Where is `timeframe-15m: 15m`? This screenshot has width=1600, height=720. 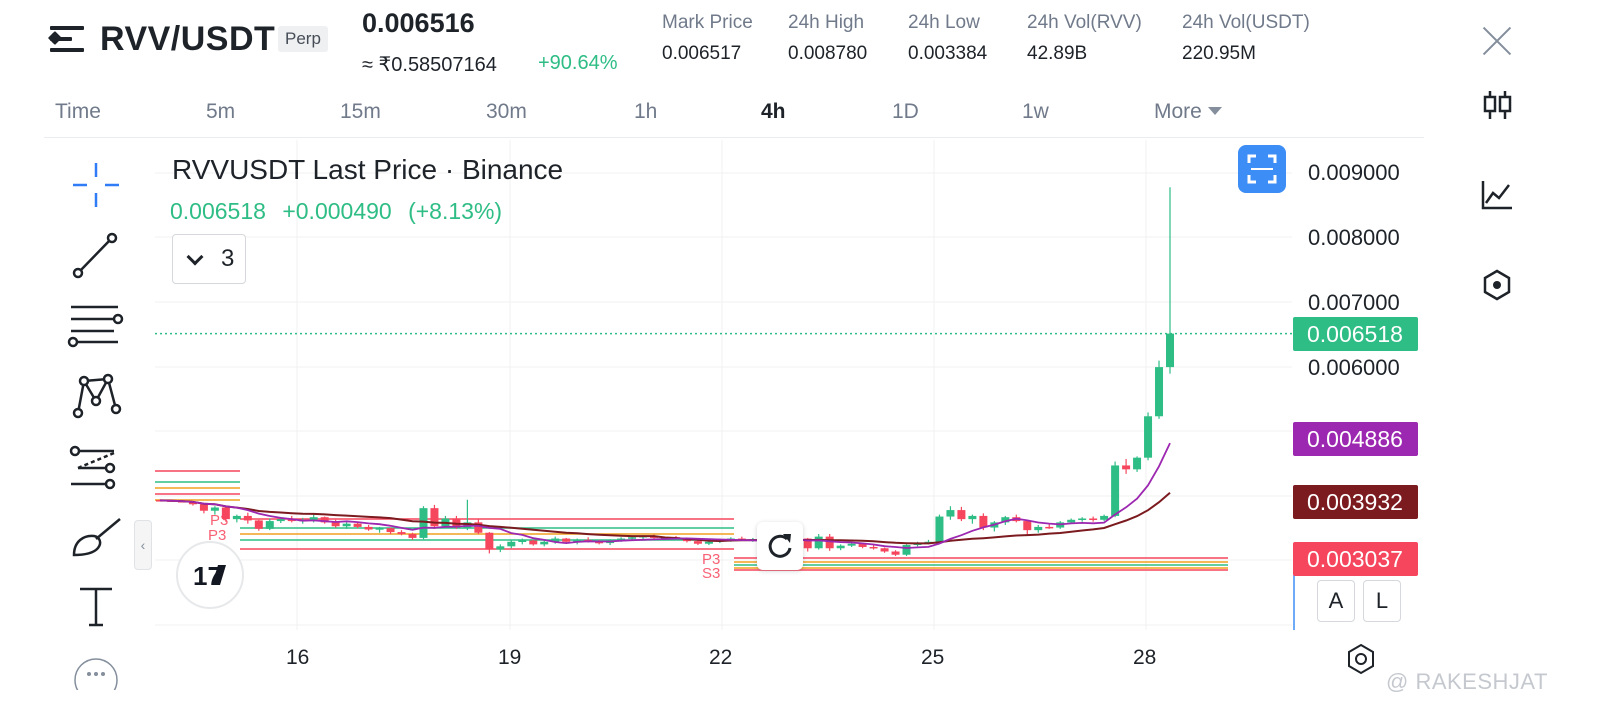
timeframe-15m: 15m is located at coordinates (360, 111).